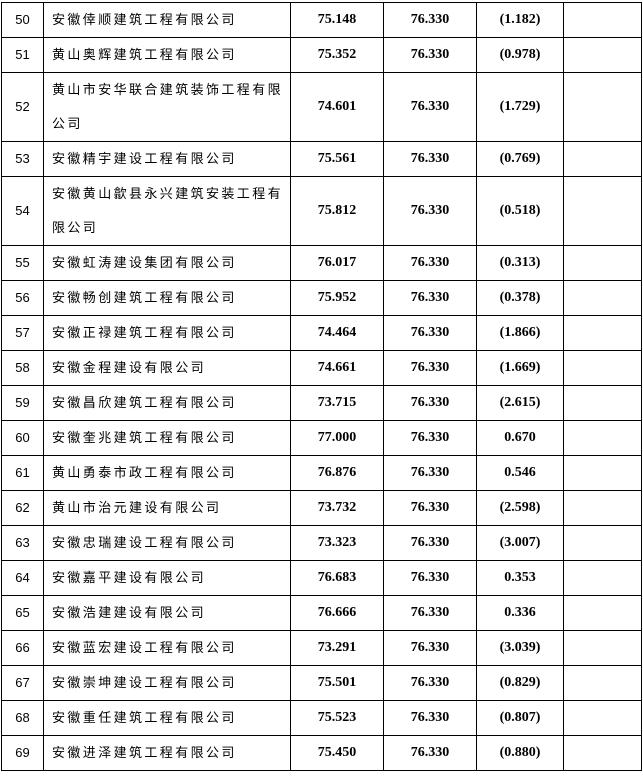 Image resolution: width=643 pixels, height=780 pixels. Describe the element at coordinates (337, 20) in the screenshot. I see `score: 75.148` at that location.